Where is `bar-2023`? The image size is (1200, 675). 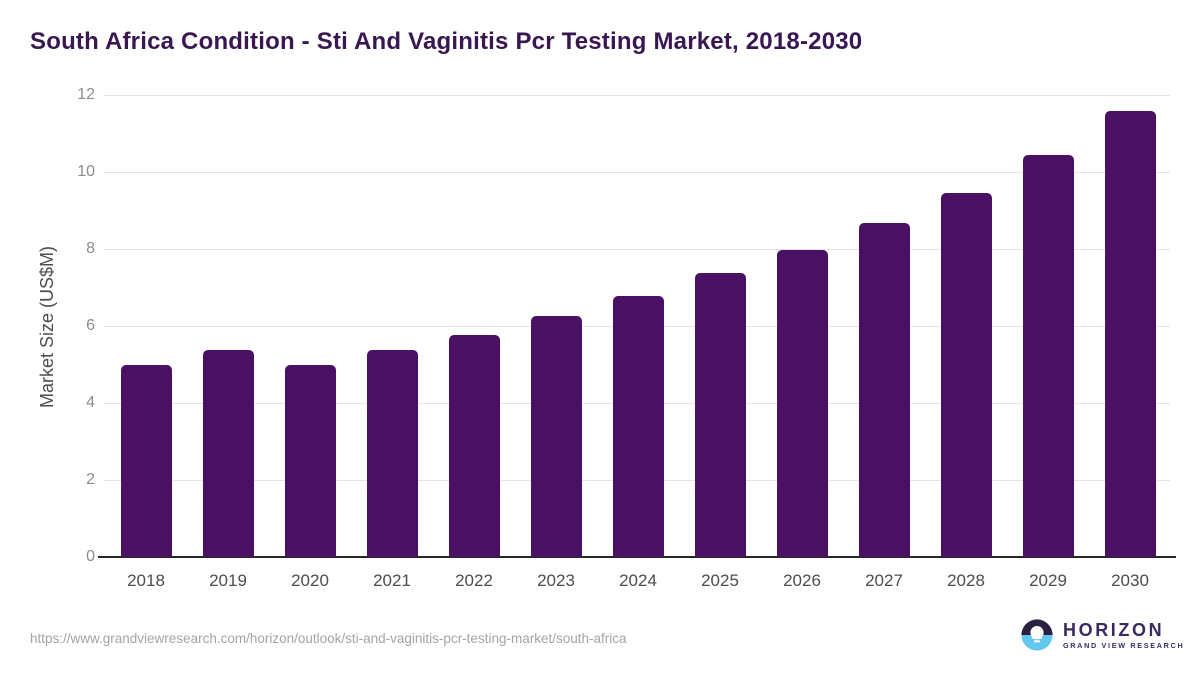 bar-2023 is located at coordinates (556, 436).